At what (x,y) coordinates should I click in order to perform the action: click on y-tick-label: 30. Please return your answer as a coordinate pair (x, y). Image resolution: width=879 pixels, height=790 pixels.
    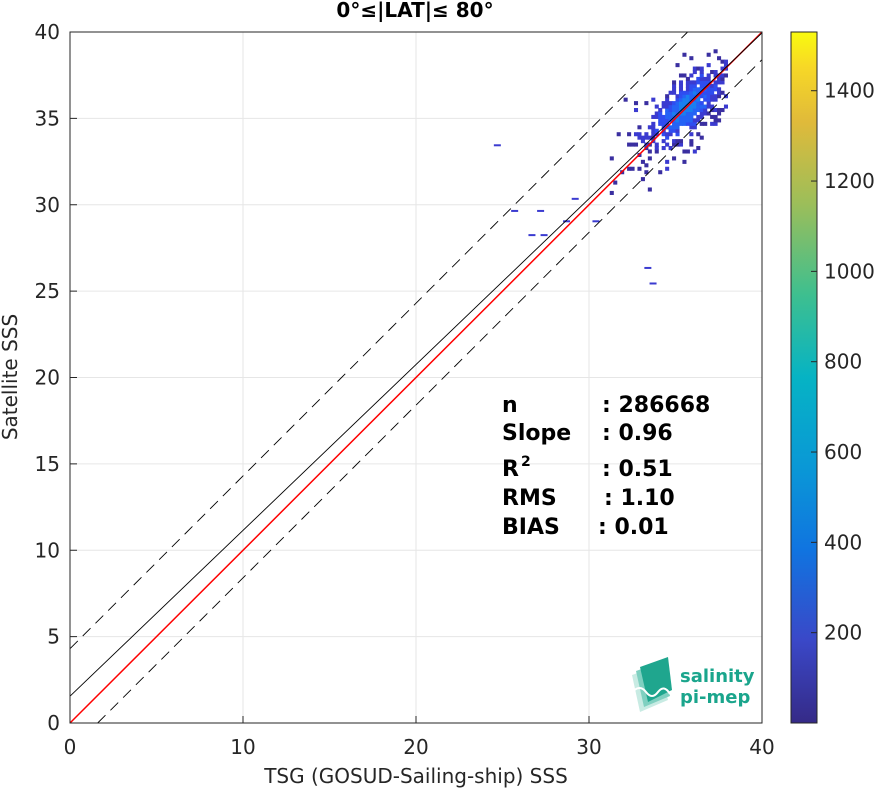
    Looking at the image, I should click on (47, 205).